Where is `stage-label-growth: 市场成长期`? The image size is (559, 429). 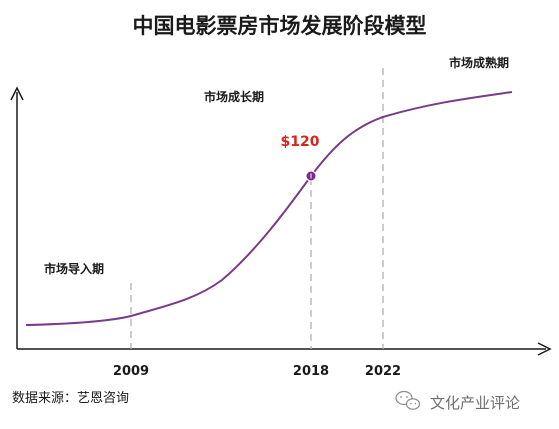
stage-label-growth: 市场成长期 is located at coordinates (234, 96).